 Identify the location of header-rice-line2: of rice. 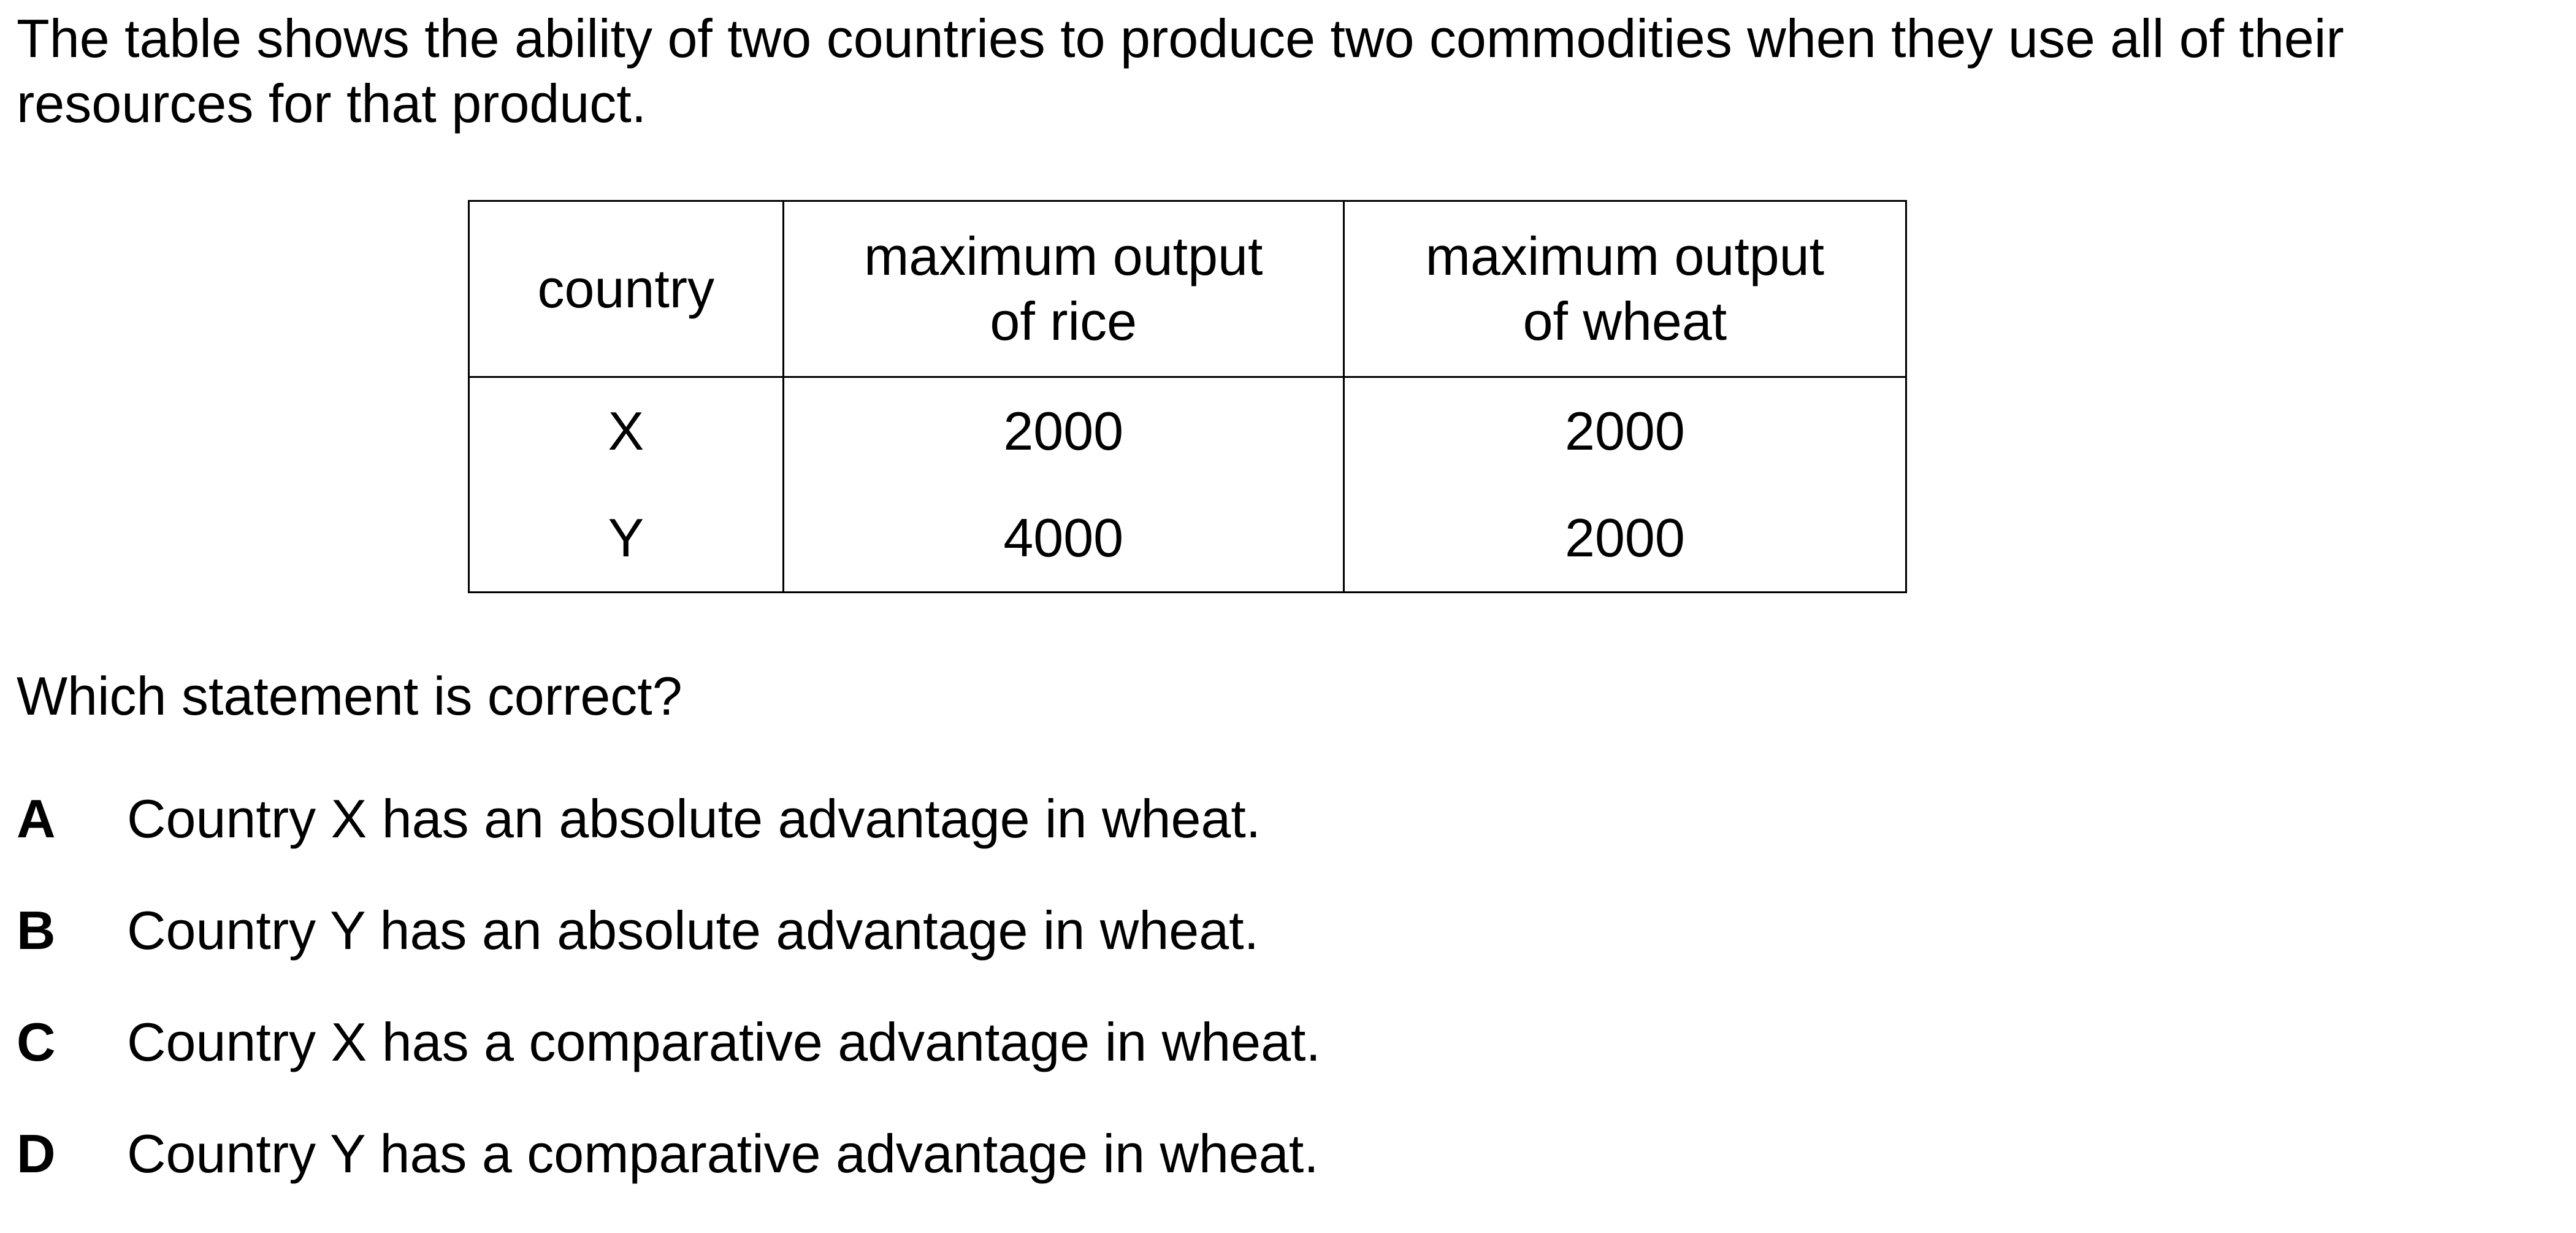
(1063, 321).